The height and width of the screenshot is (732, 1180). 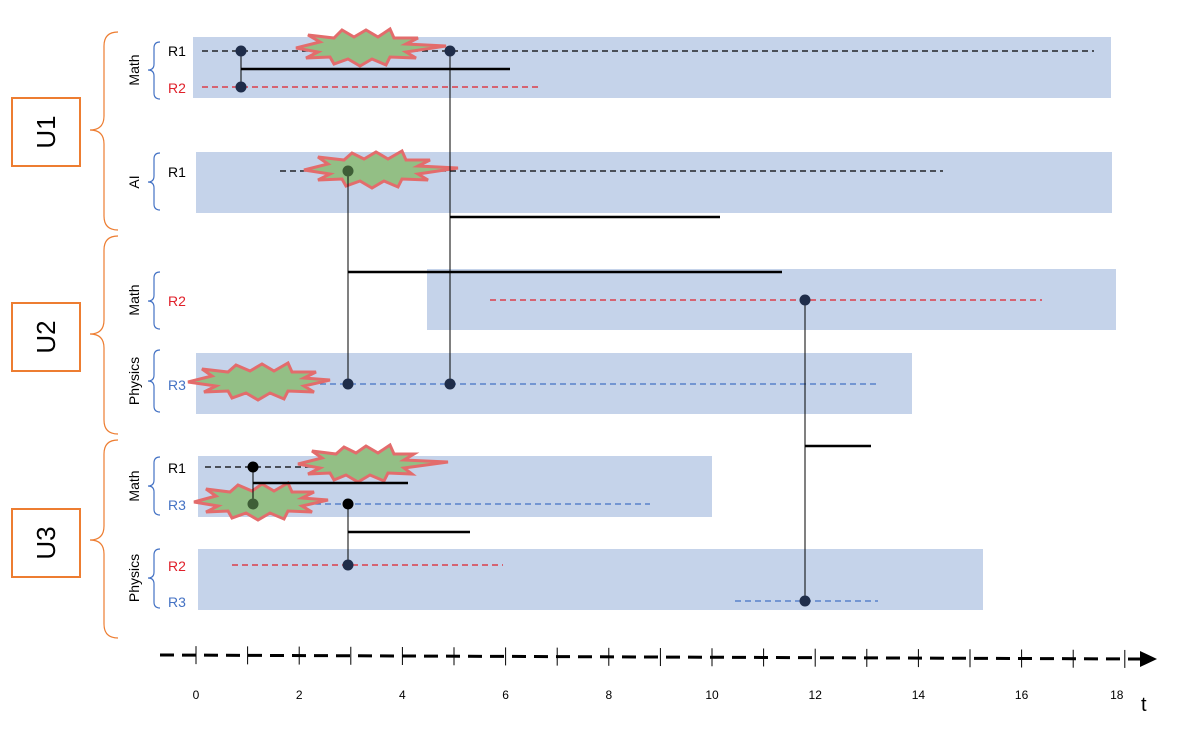 I want to click on burst-u1-math, so click(x=371, y=47).